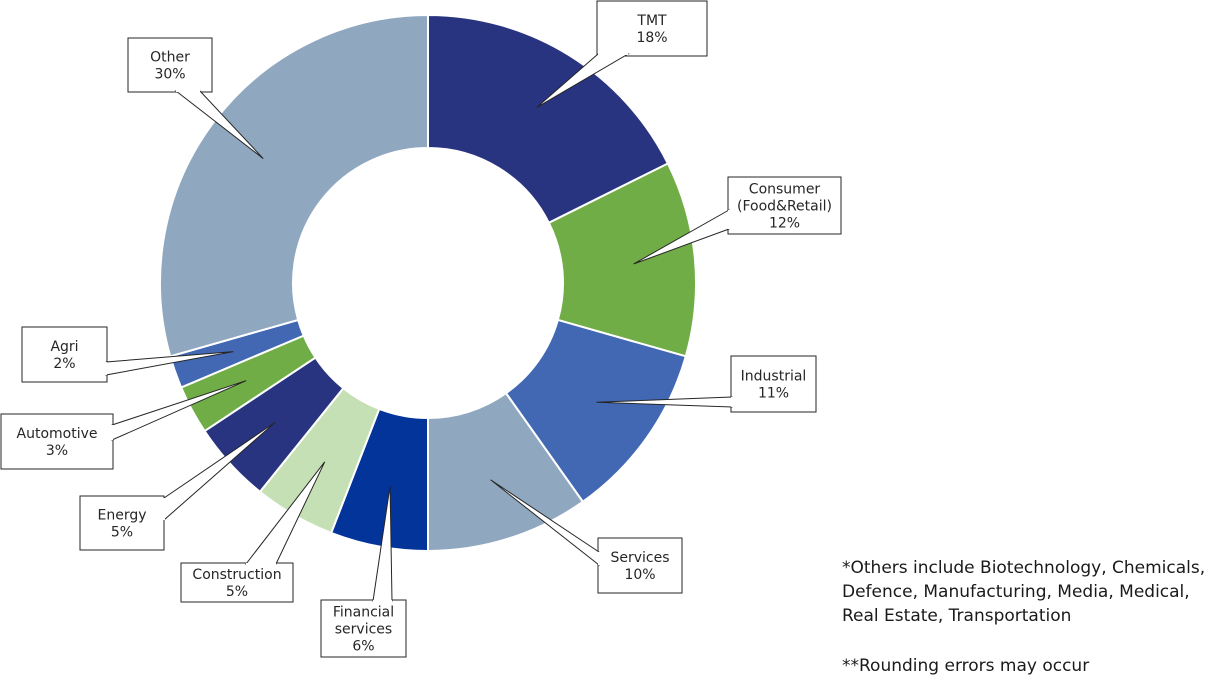 The height and width of the screenshot is (696, 1228). Describe the element at coordinates (64, 347) in the screenshot. I see `slice-category-label: Agri` at that location.